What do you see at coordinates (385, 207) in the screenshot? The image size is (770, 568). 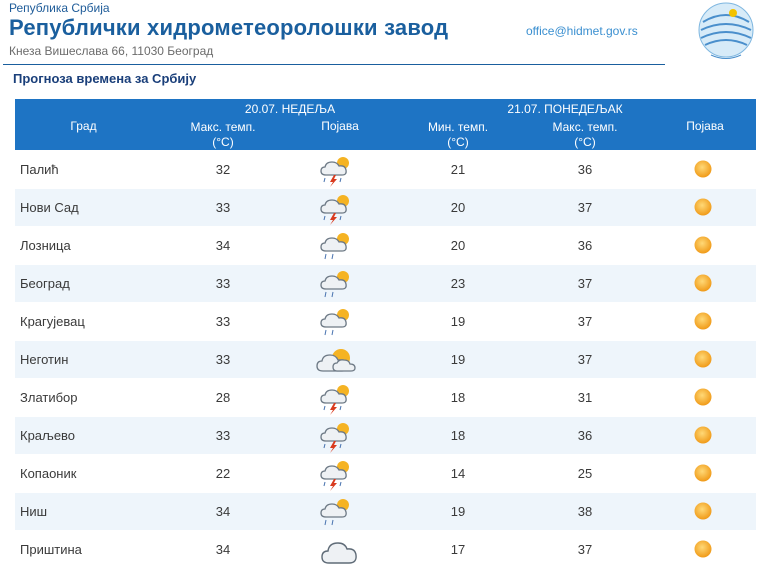 I see `table-row: Нови Сад 33 20 37` at bounding box center [385, 207].